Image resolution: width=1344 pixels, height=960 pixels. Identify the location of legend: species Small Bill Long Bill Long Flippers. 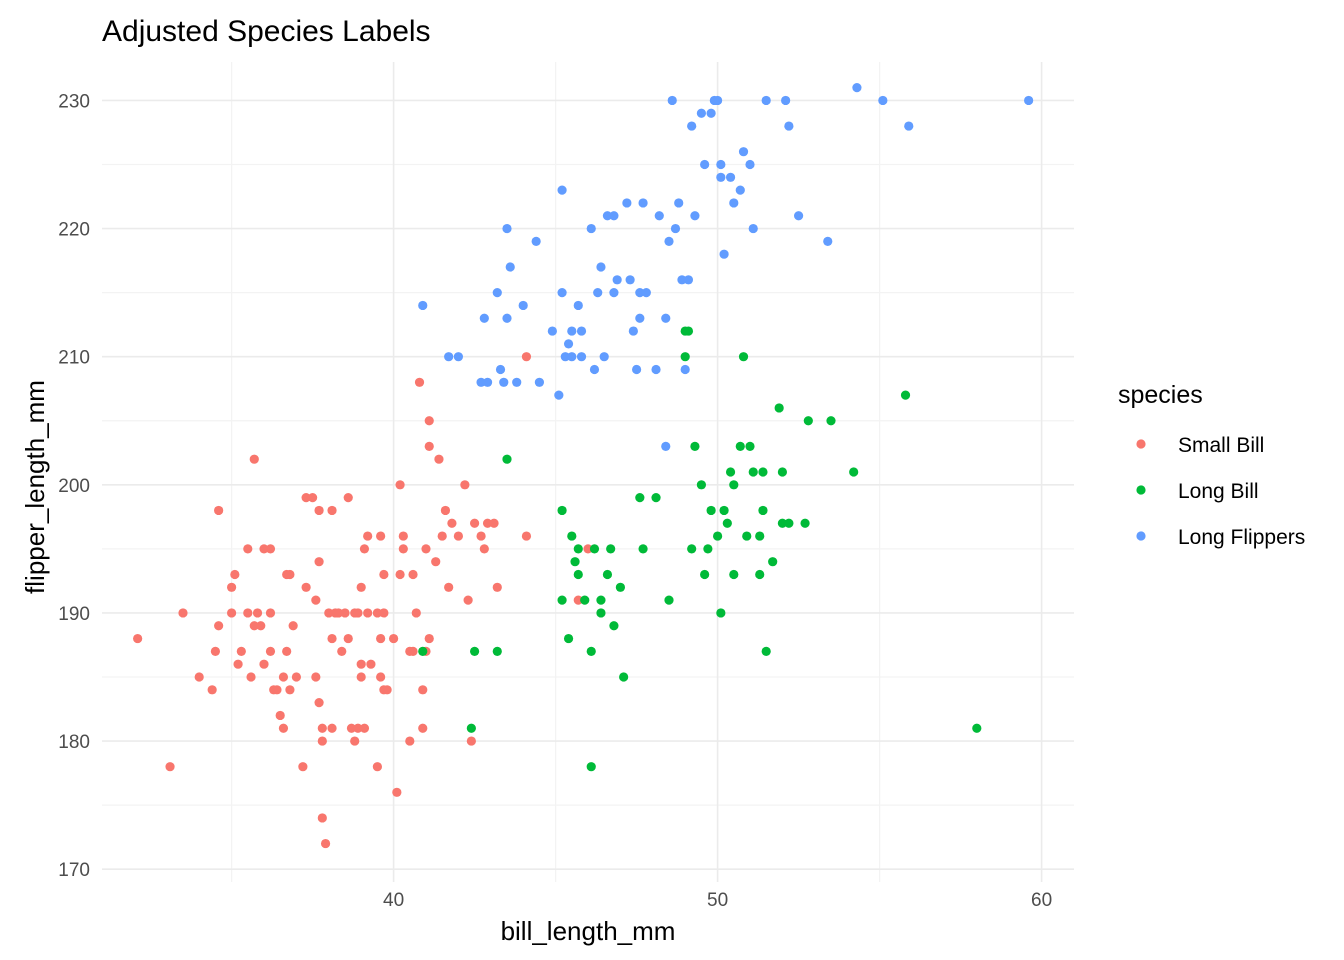
(1211, 465).